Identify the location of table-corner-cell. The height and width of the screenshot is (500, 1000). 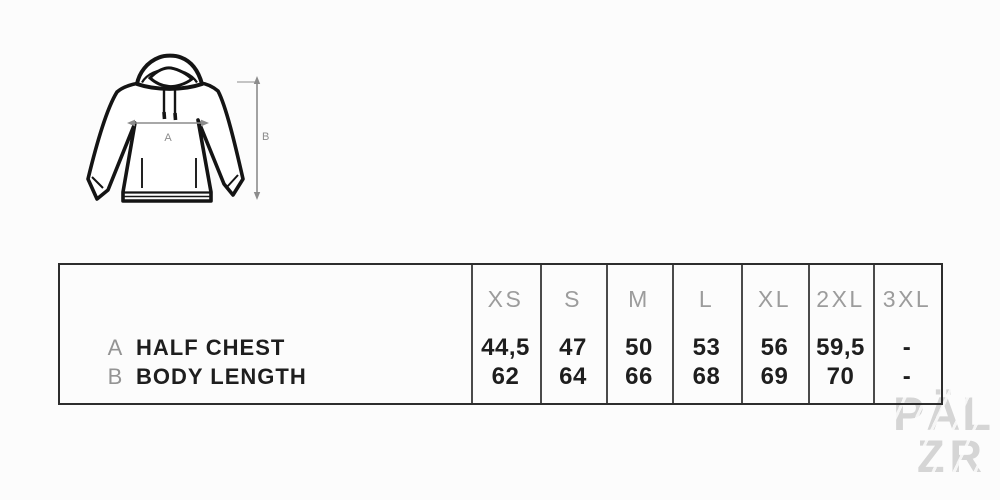
(265, 299).